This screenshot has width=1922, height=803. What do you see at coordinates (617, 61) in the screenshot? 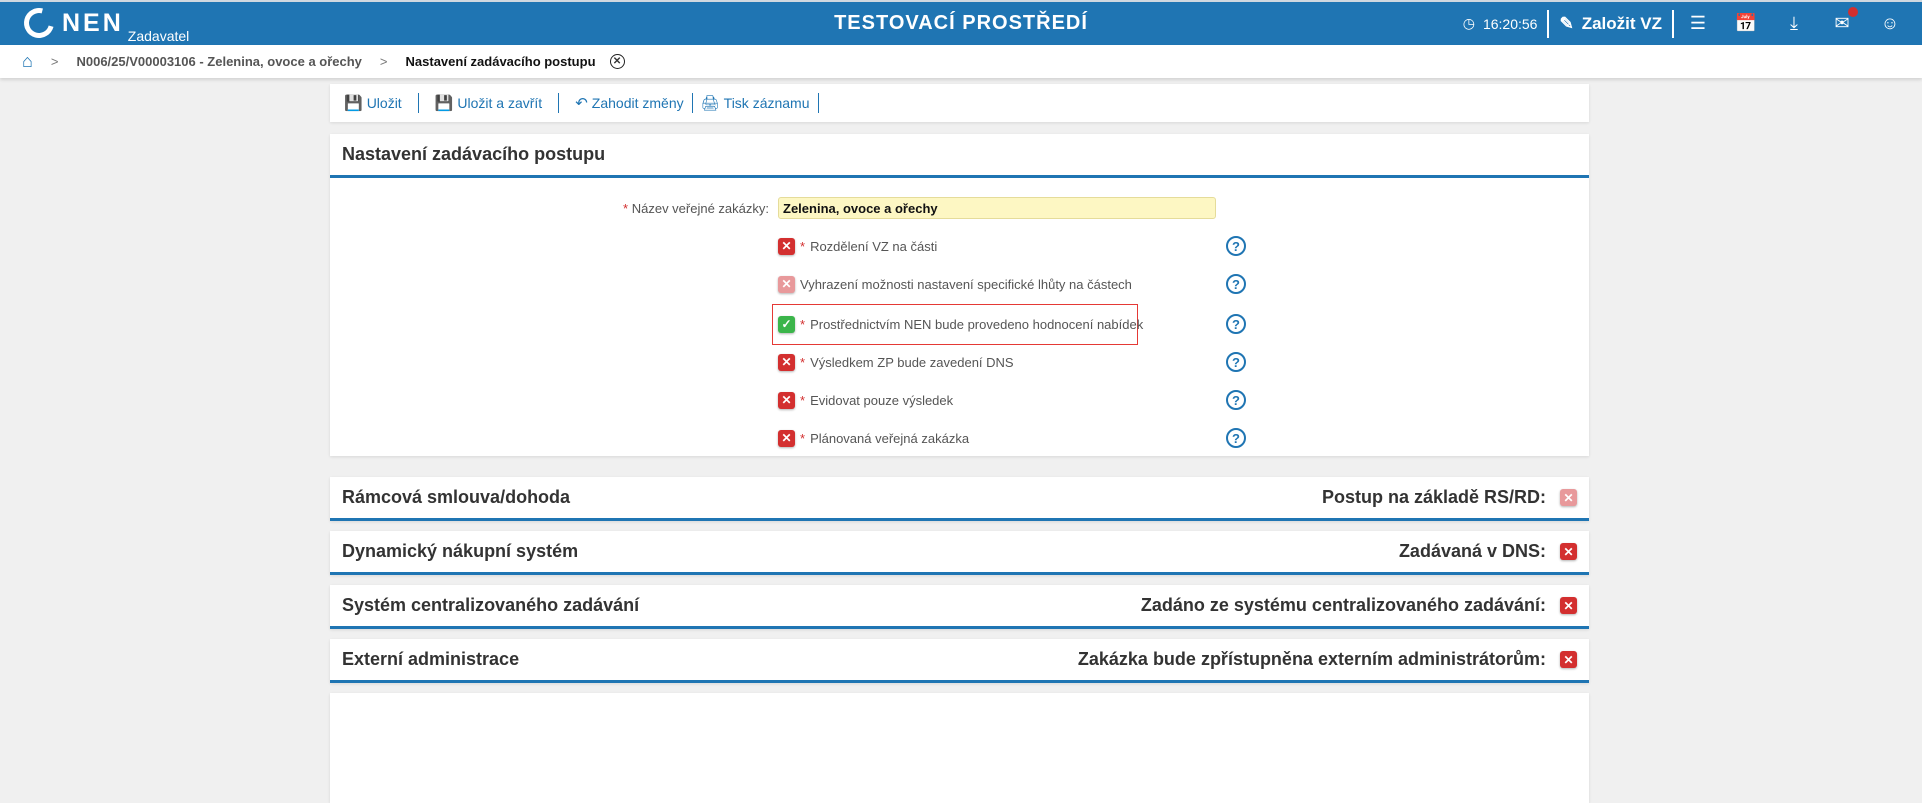
I see `close-icon: ✕` at bounding box center [617, 61].